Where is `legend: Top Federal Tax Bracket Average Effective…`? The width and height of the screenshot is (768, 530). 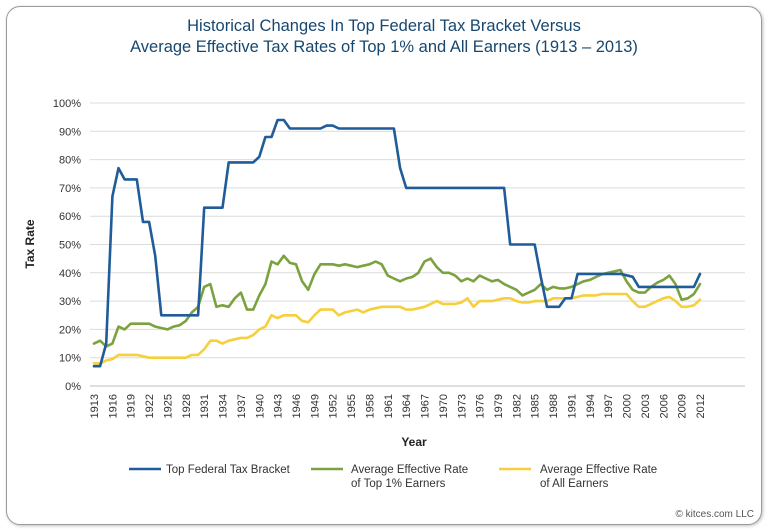
legend: Top Federal Tax Bracket Average Effective… is located at coordinates (393, 477).